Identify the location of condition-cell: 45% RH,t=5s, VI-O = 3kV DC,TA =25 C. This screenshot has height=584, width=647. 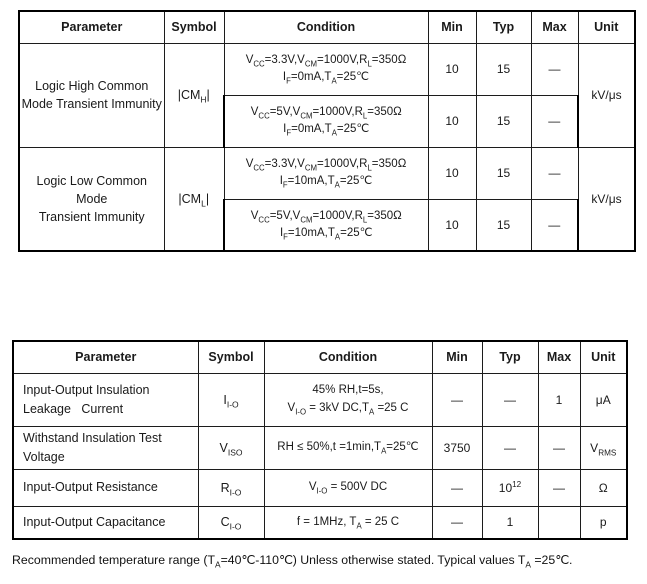
(348, 399).